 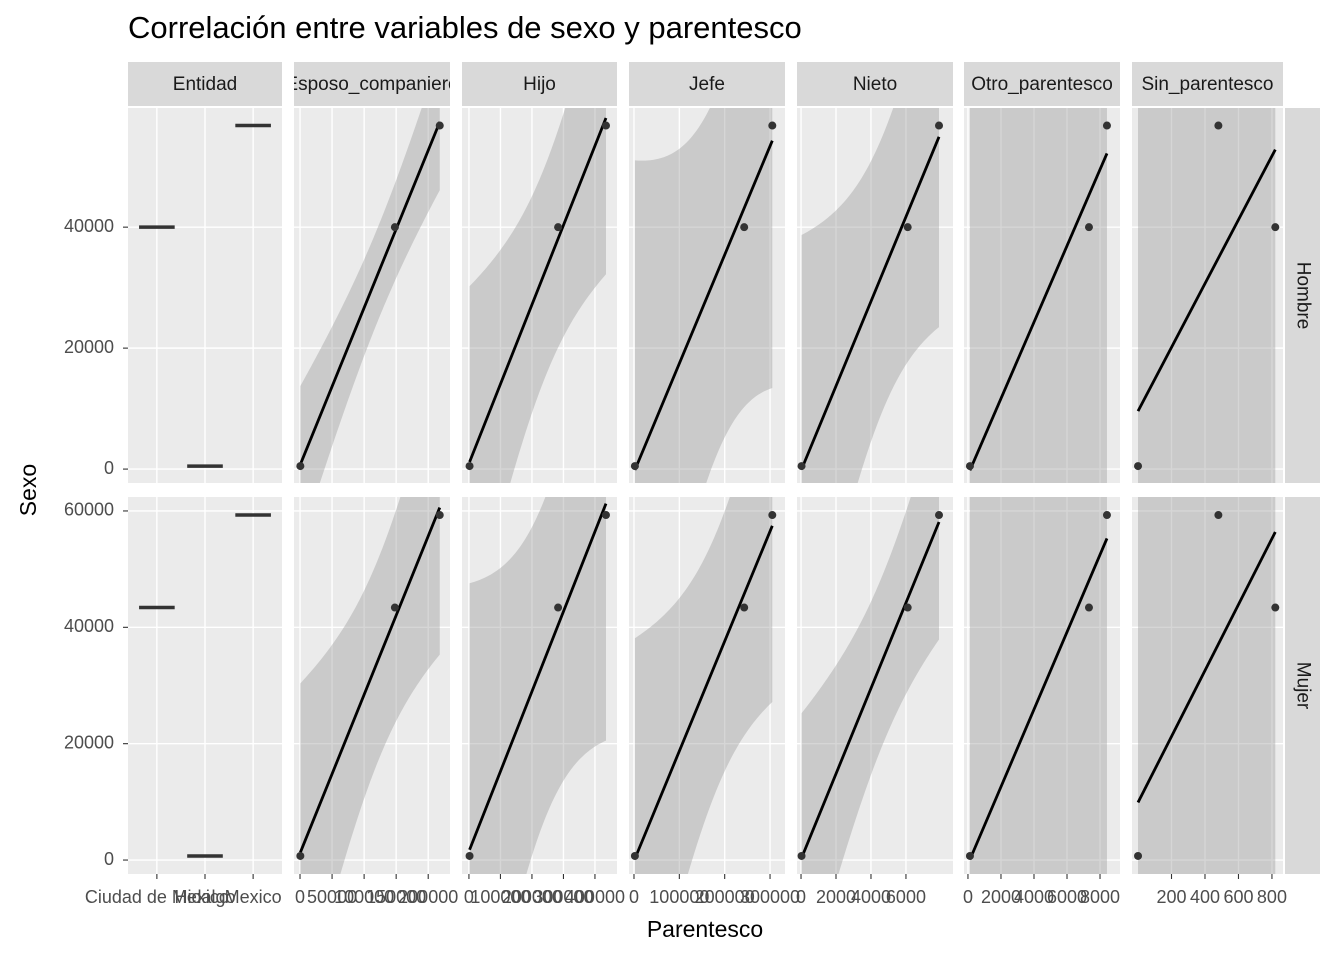 I want to click on column-strip-label: Jefe, so click(x=707, y=84).